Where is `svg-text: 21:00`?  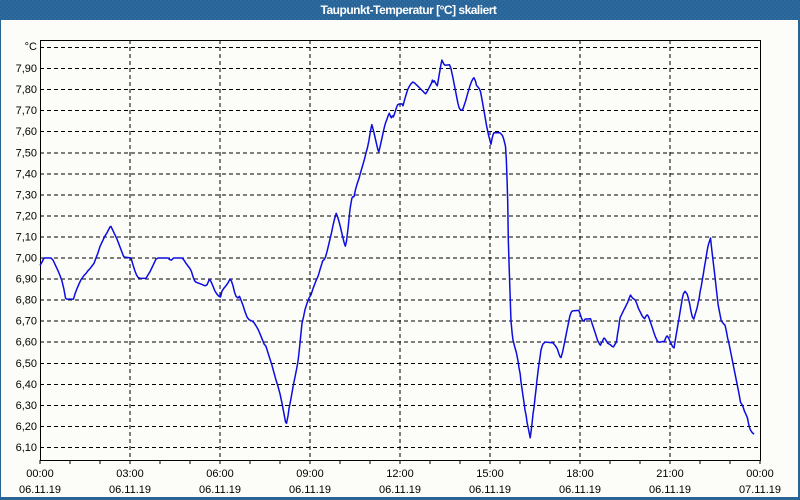
svg-text: 21:00 is located at coordinates (670, 474).